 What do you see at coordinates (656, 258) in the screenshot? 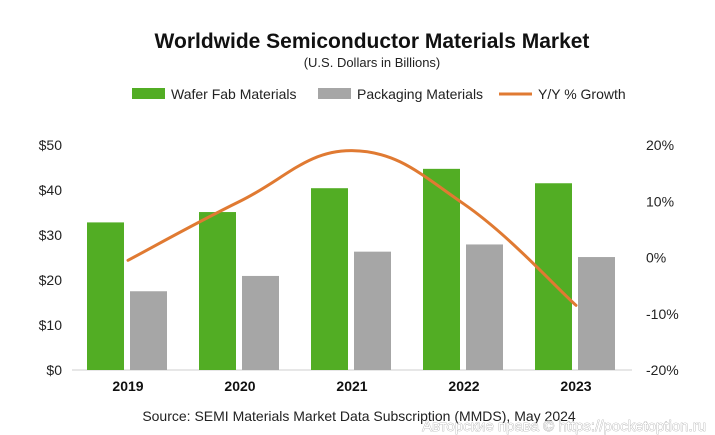
I see `right-tick-label: 0%` at bounding box center [656, 258].